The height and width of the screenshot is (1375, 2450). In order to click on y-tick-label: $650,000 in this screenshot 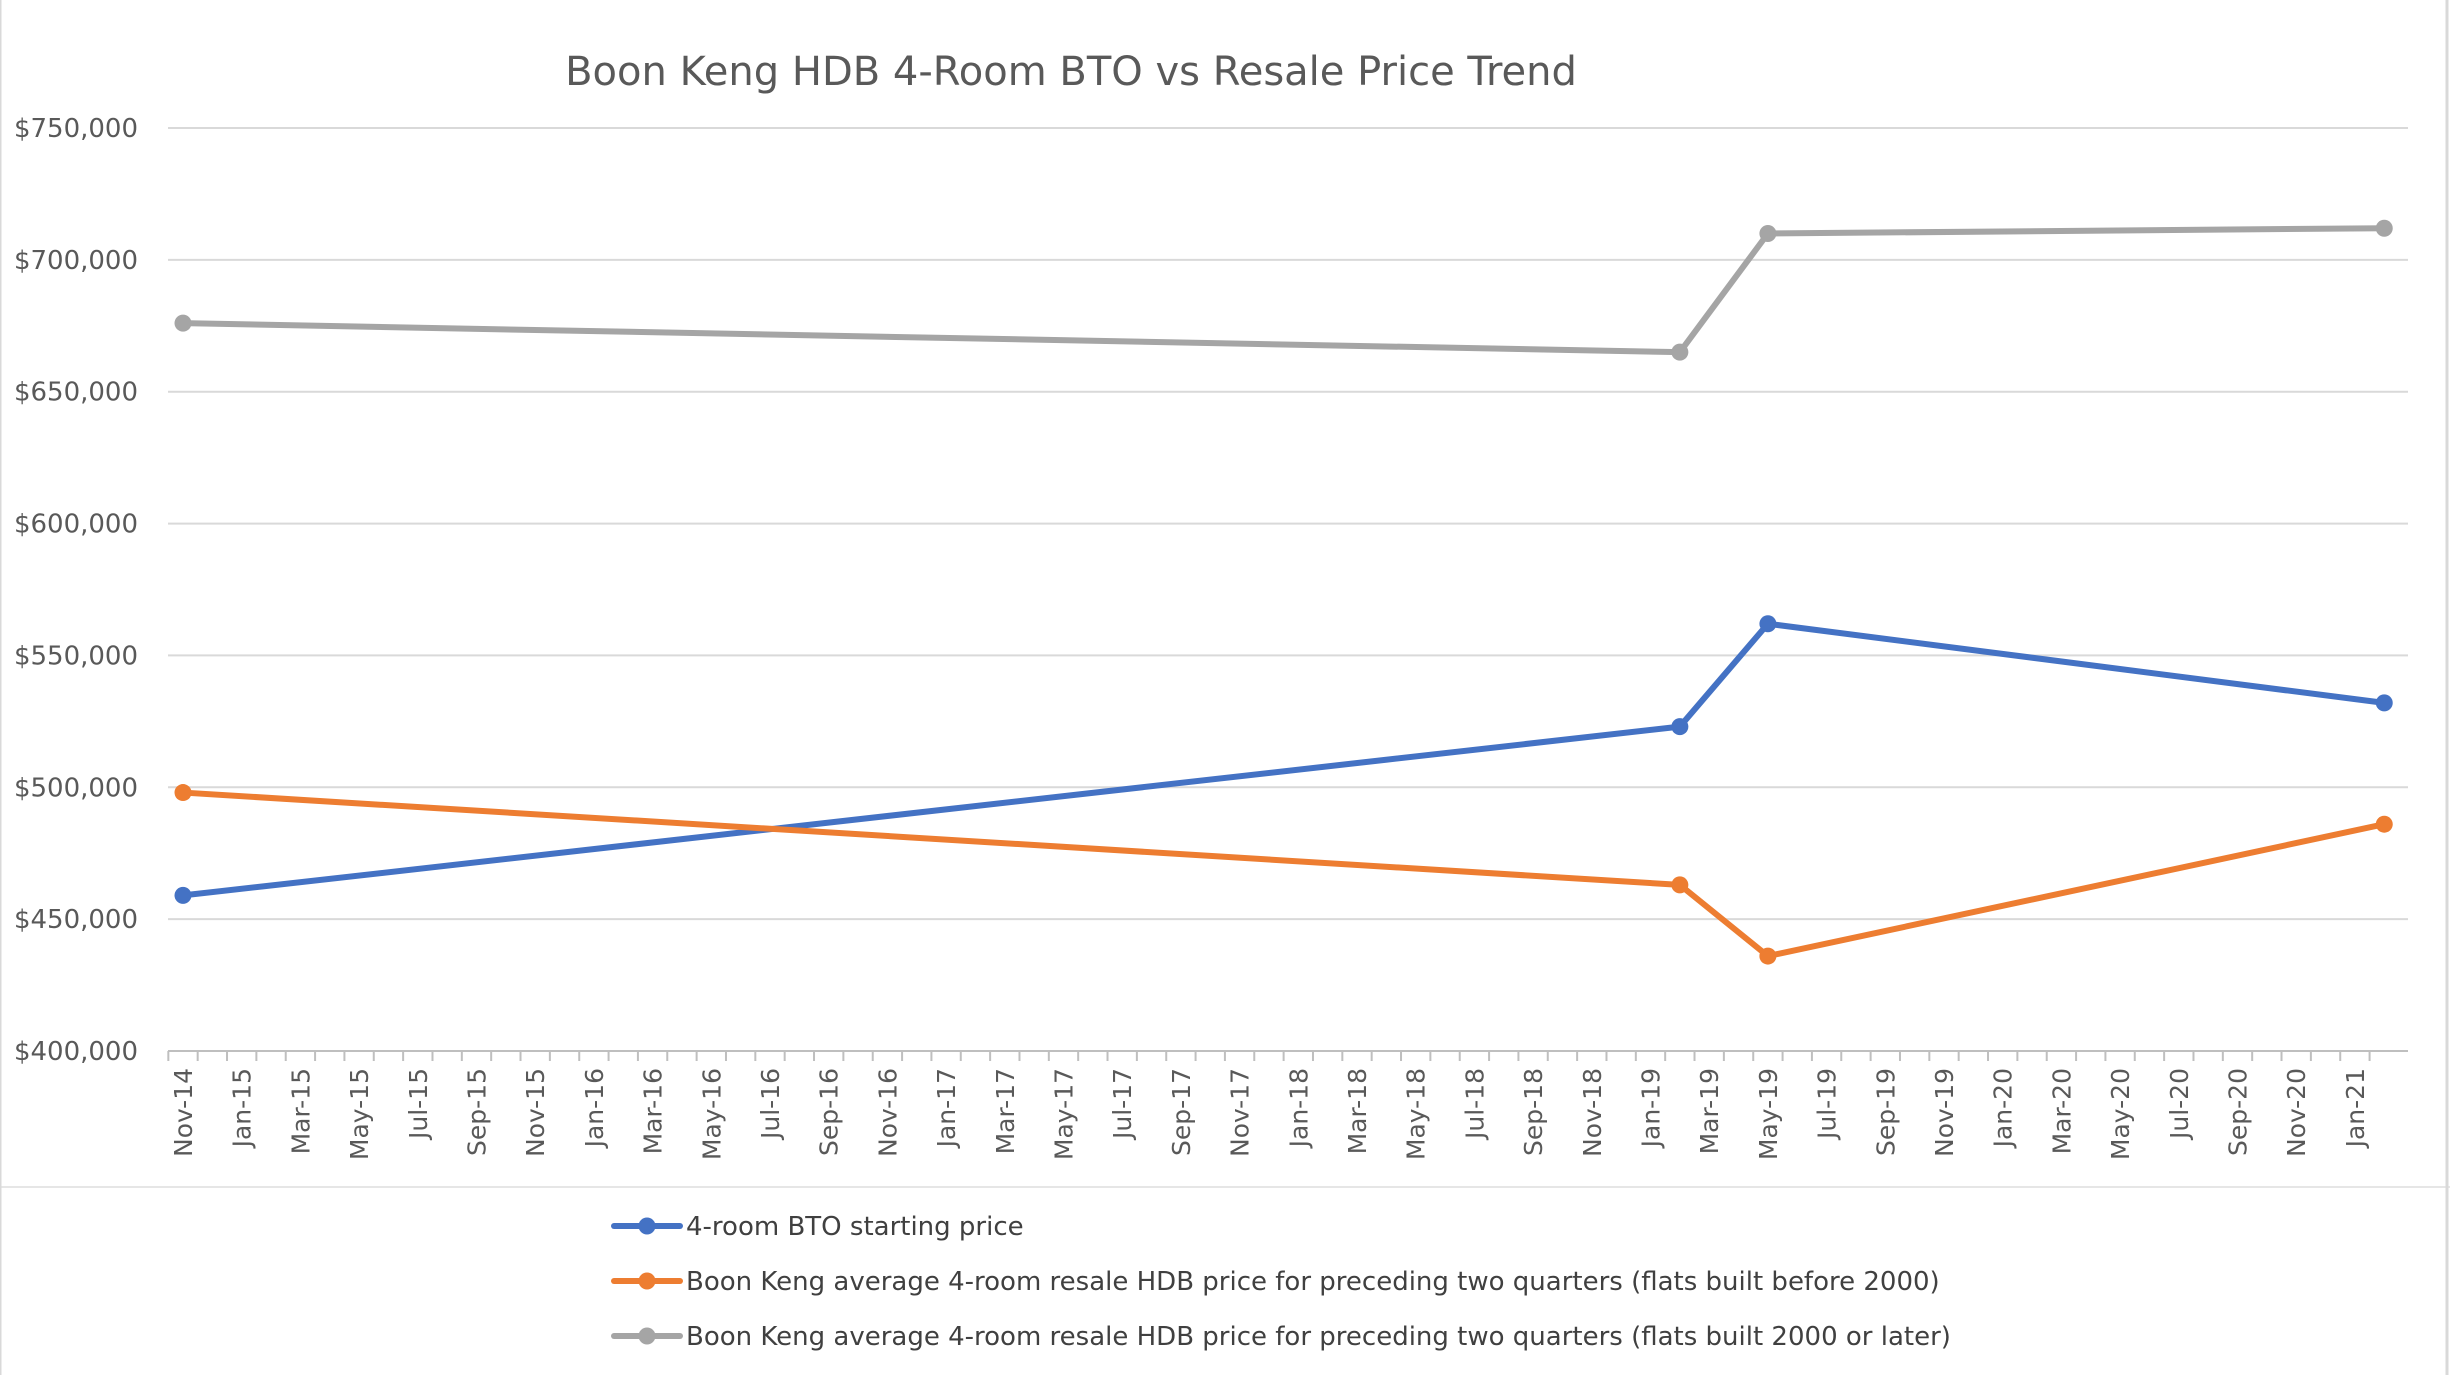, I will do `click(76, 393)`.